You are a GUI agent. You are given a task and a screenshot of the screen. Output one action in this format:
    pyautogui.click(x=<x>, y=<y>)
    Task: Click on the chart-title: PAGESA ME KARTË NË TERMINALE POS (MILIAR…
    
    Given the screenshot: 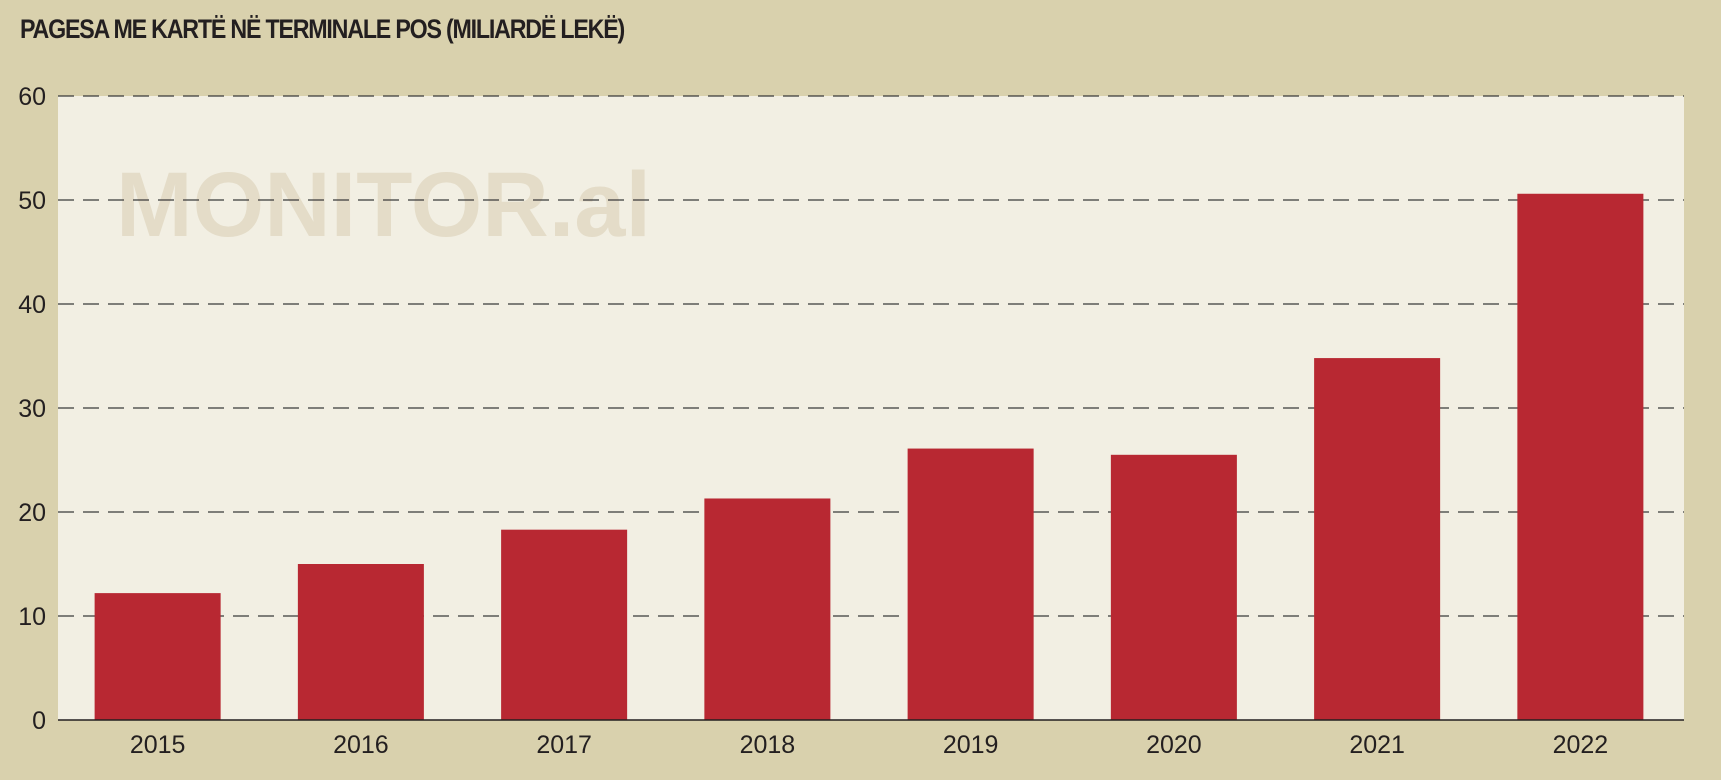 What is the action you would take?
    pyautogui.click(x=322, y=29)
    